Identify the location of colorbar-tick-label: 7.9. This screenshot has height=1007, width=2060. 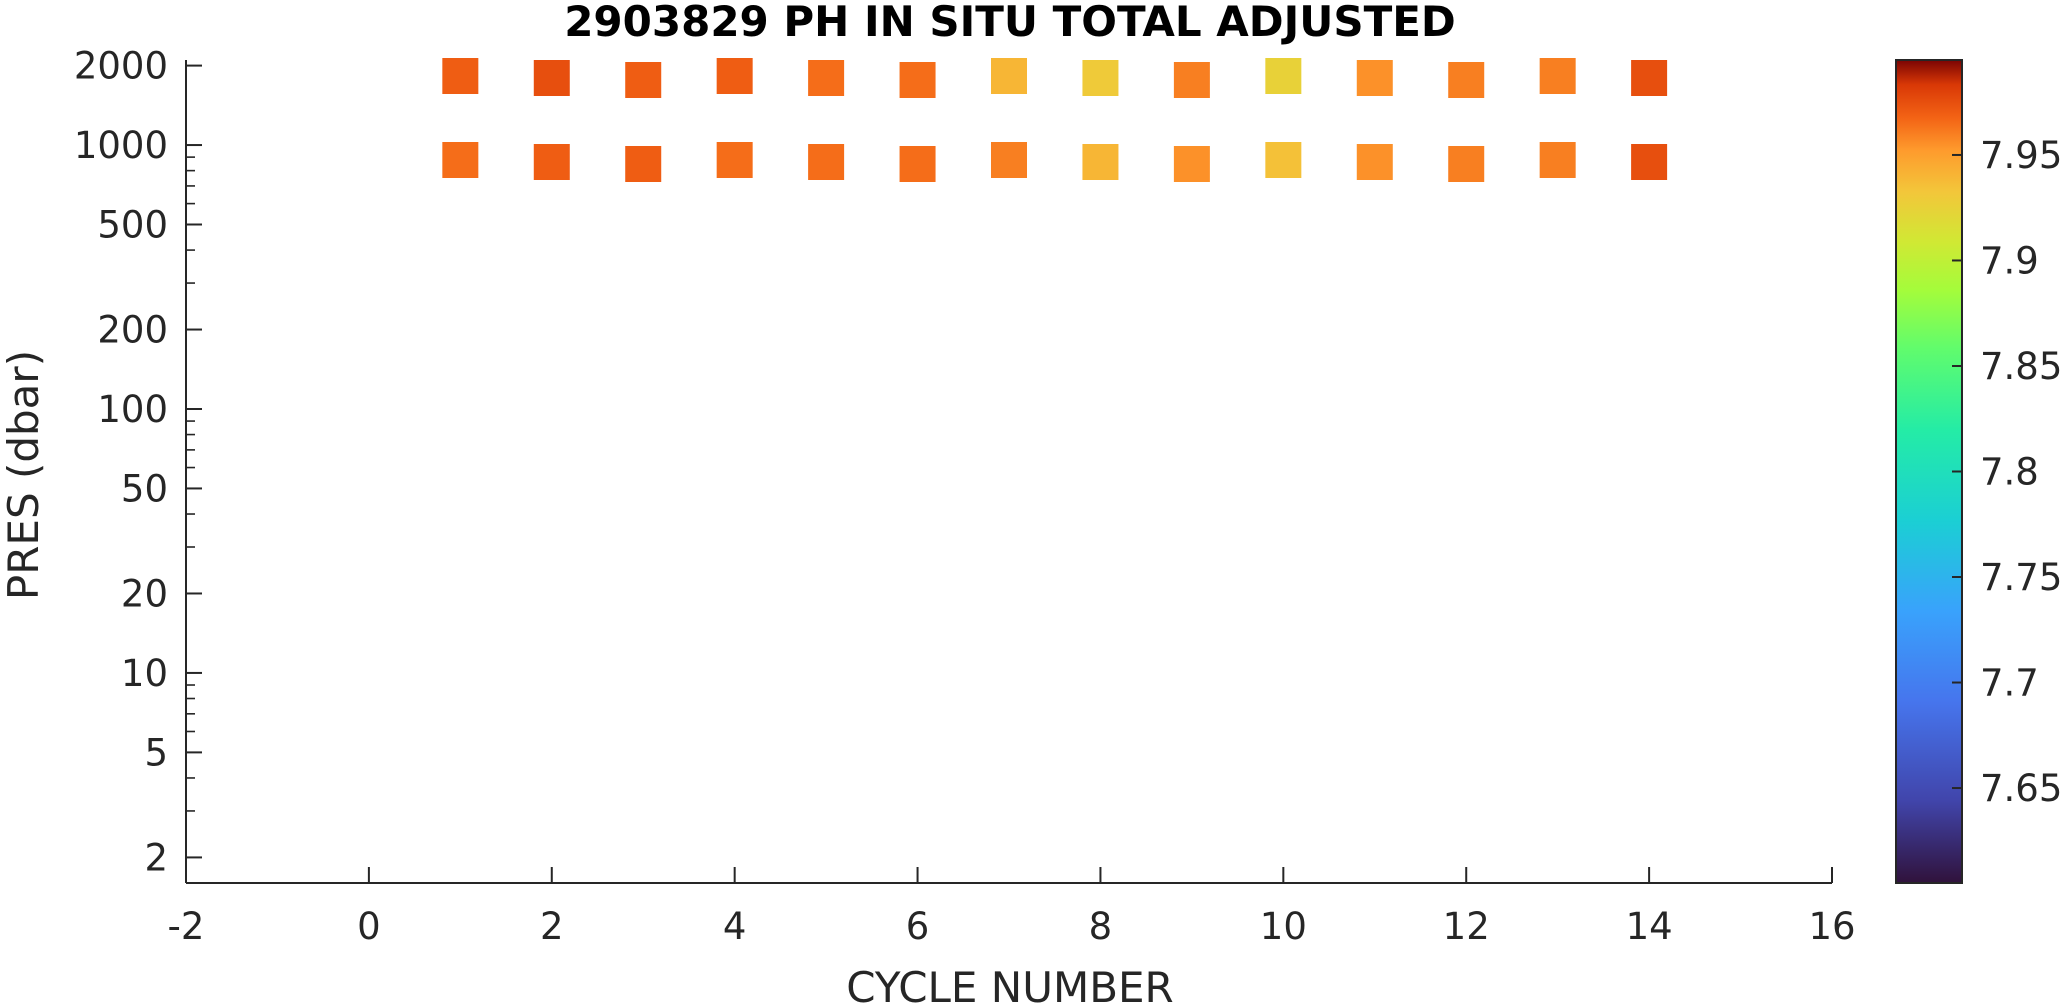
(2009, 260).